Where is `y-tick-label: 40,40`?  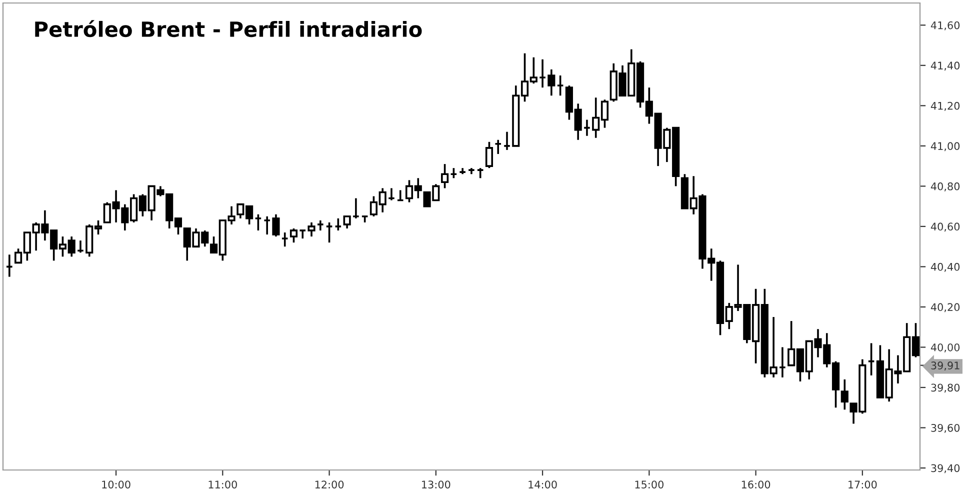
y-tick-label: 40,40 is located at coordinates (945, 267).